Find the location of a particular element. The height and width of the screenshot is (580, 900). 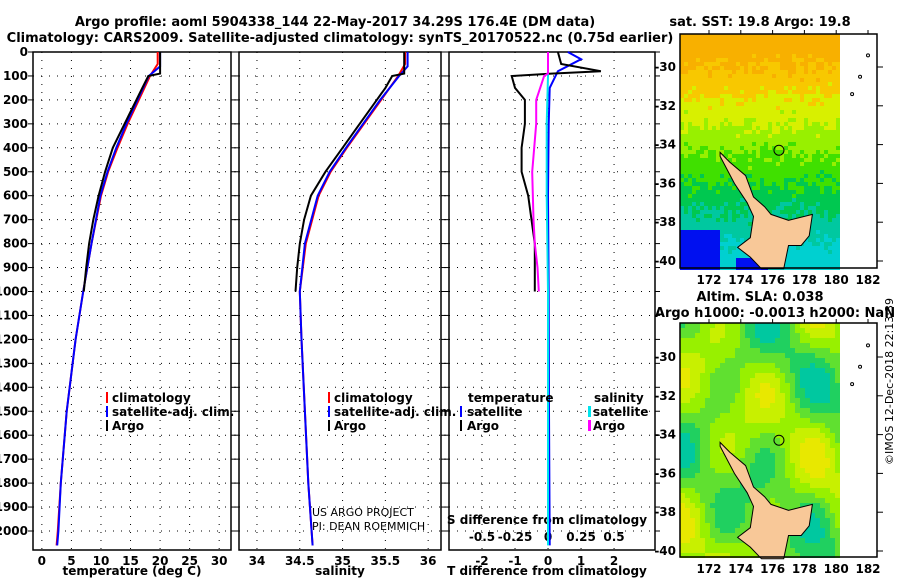

legend-swatch-climatology is located at coordinates (329, 397).